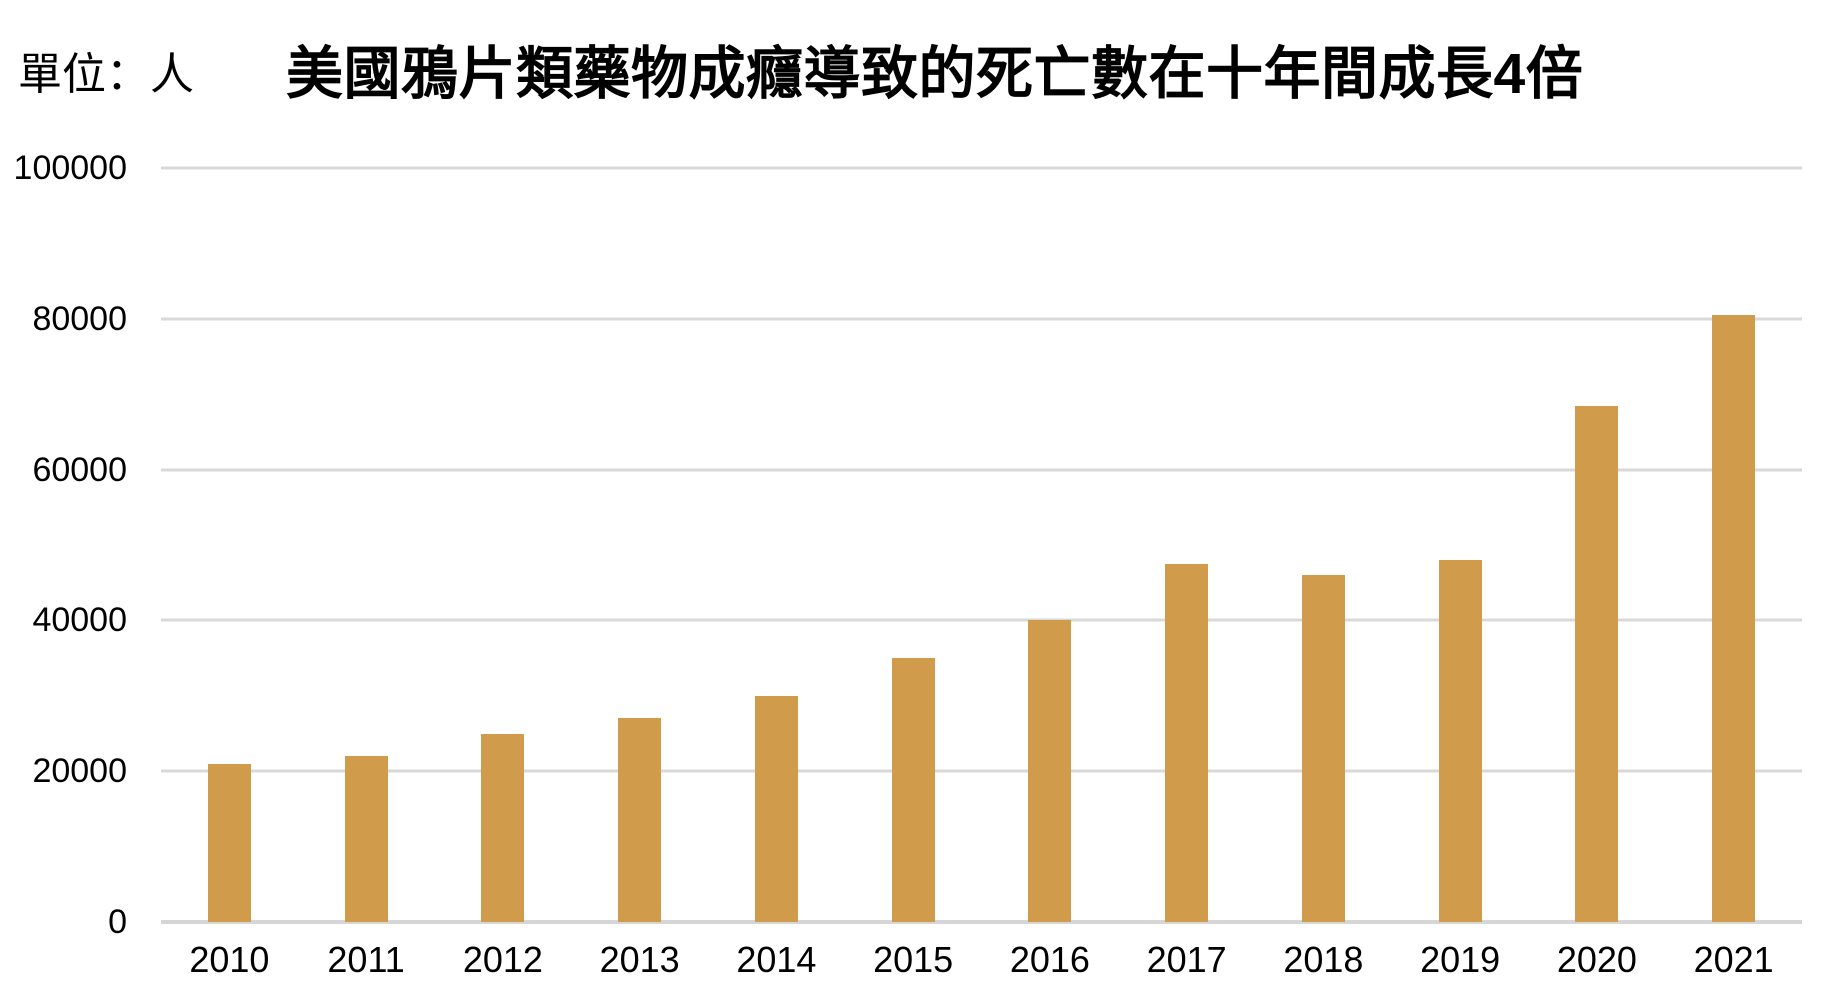 This screenshot has height=1000, width=1838. Describe the element at coordinates (229, 545) in the screenshot. I see `bar-slot-2010` at that location.